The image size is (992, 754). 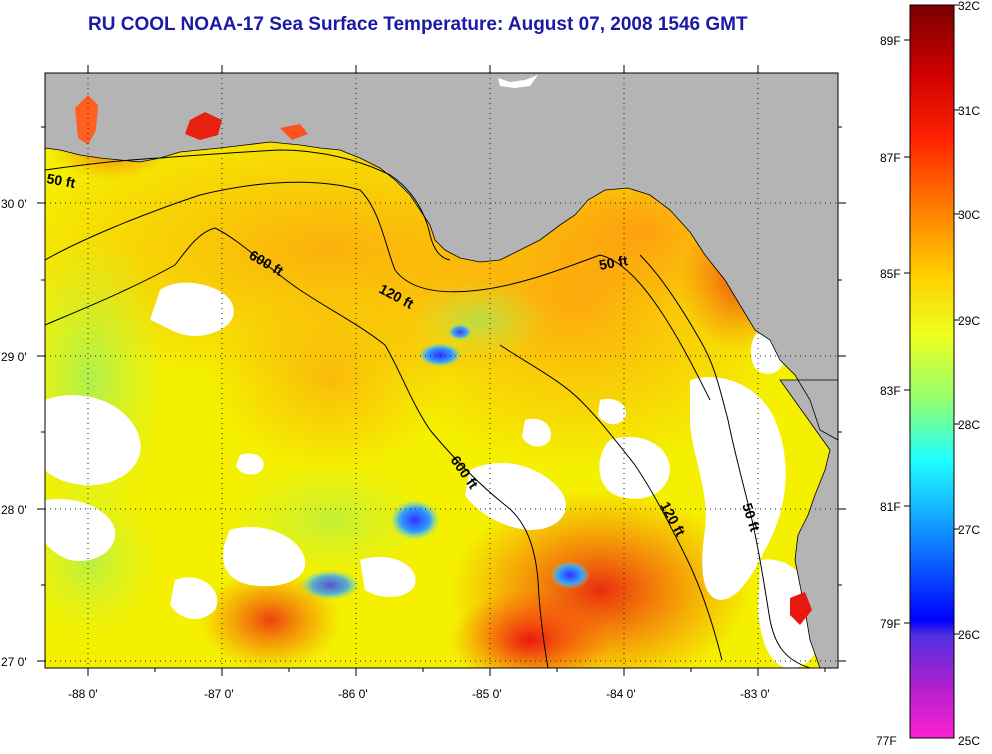 I want to click on lon-label: -83 0', so click(x=755, y=694).